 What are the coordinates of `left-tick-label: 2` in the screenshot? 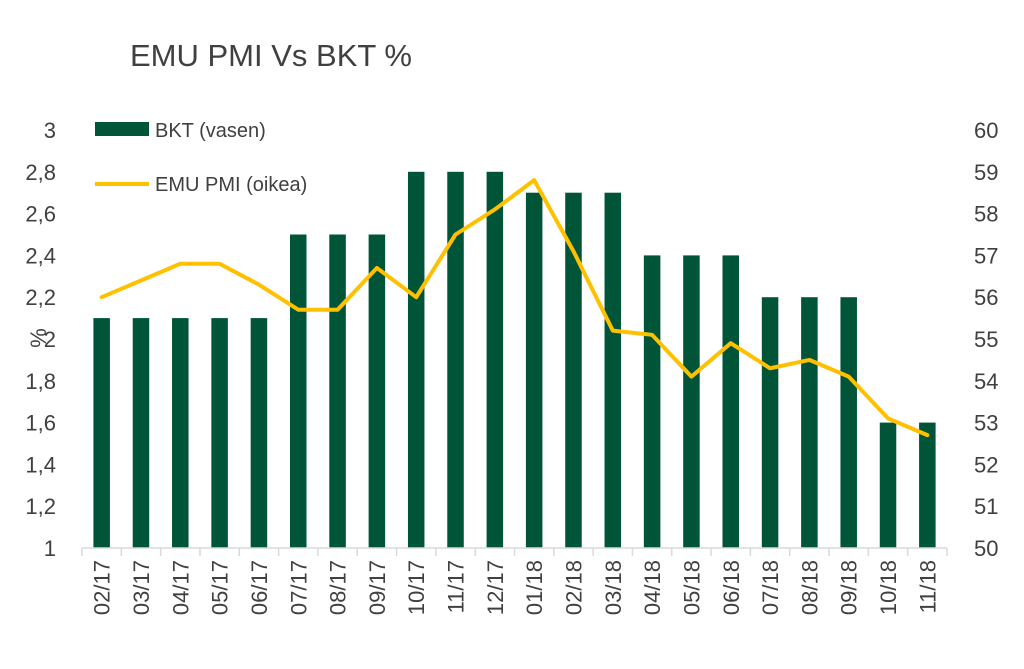 It's located at (50, 339).